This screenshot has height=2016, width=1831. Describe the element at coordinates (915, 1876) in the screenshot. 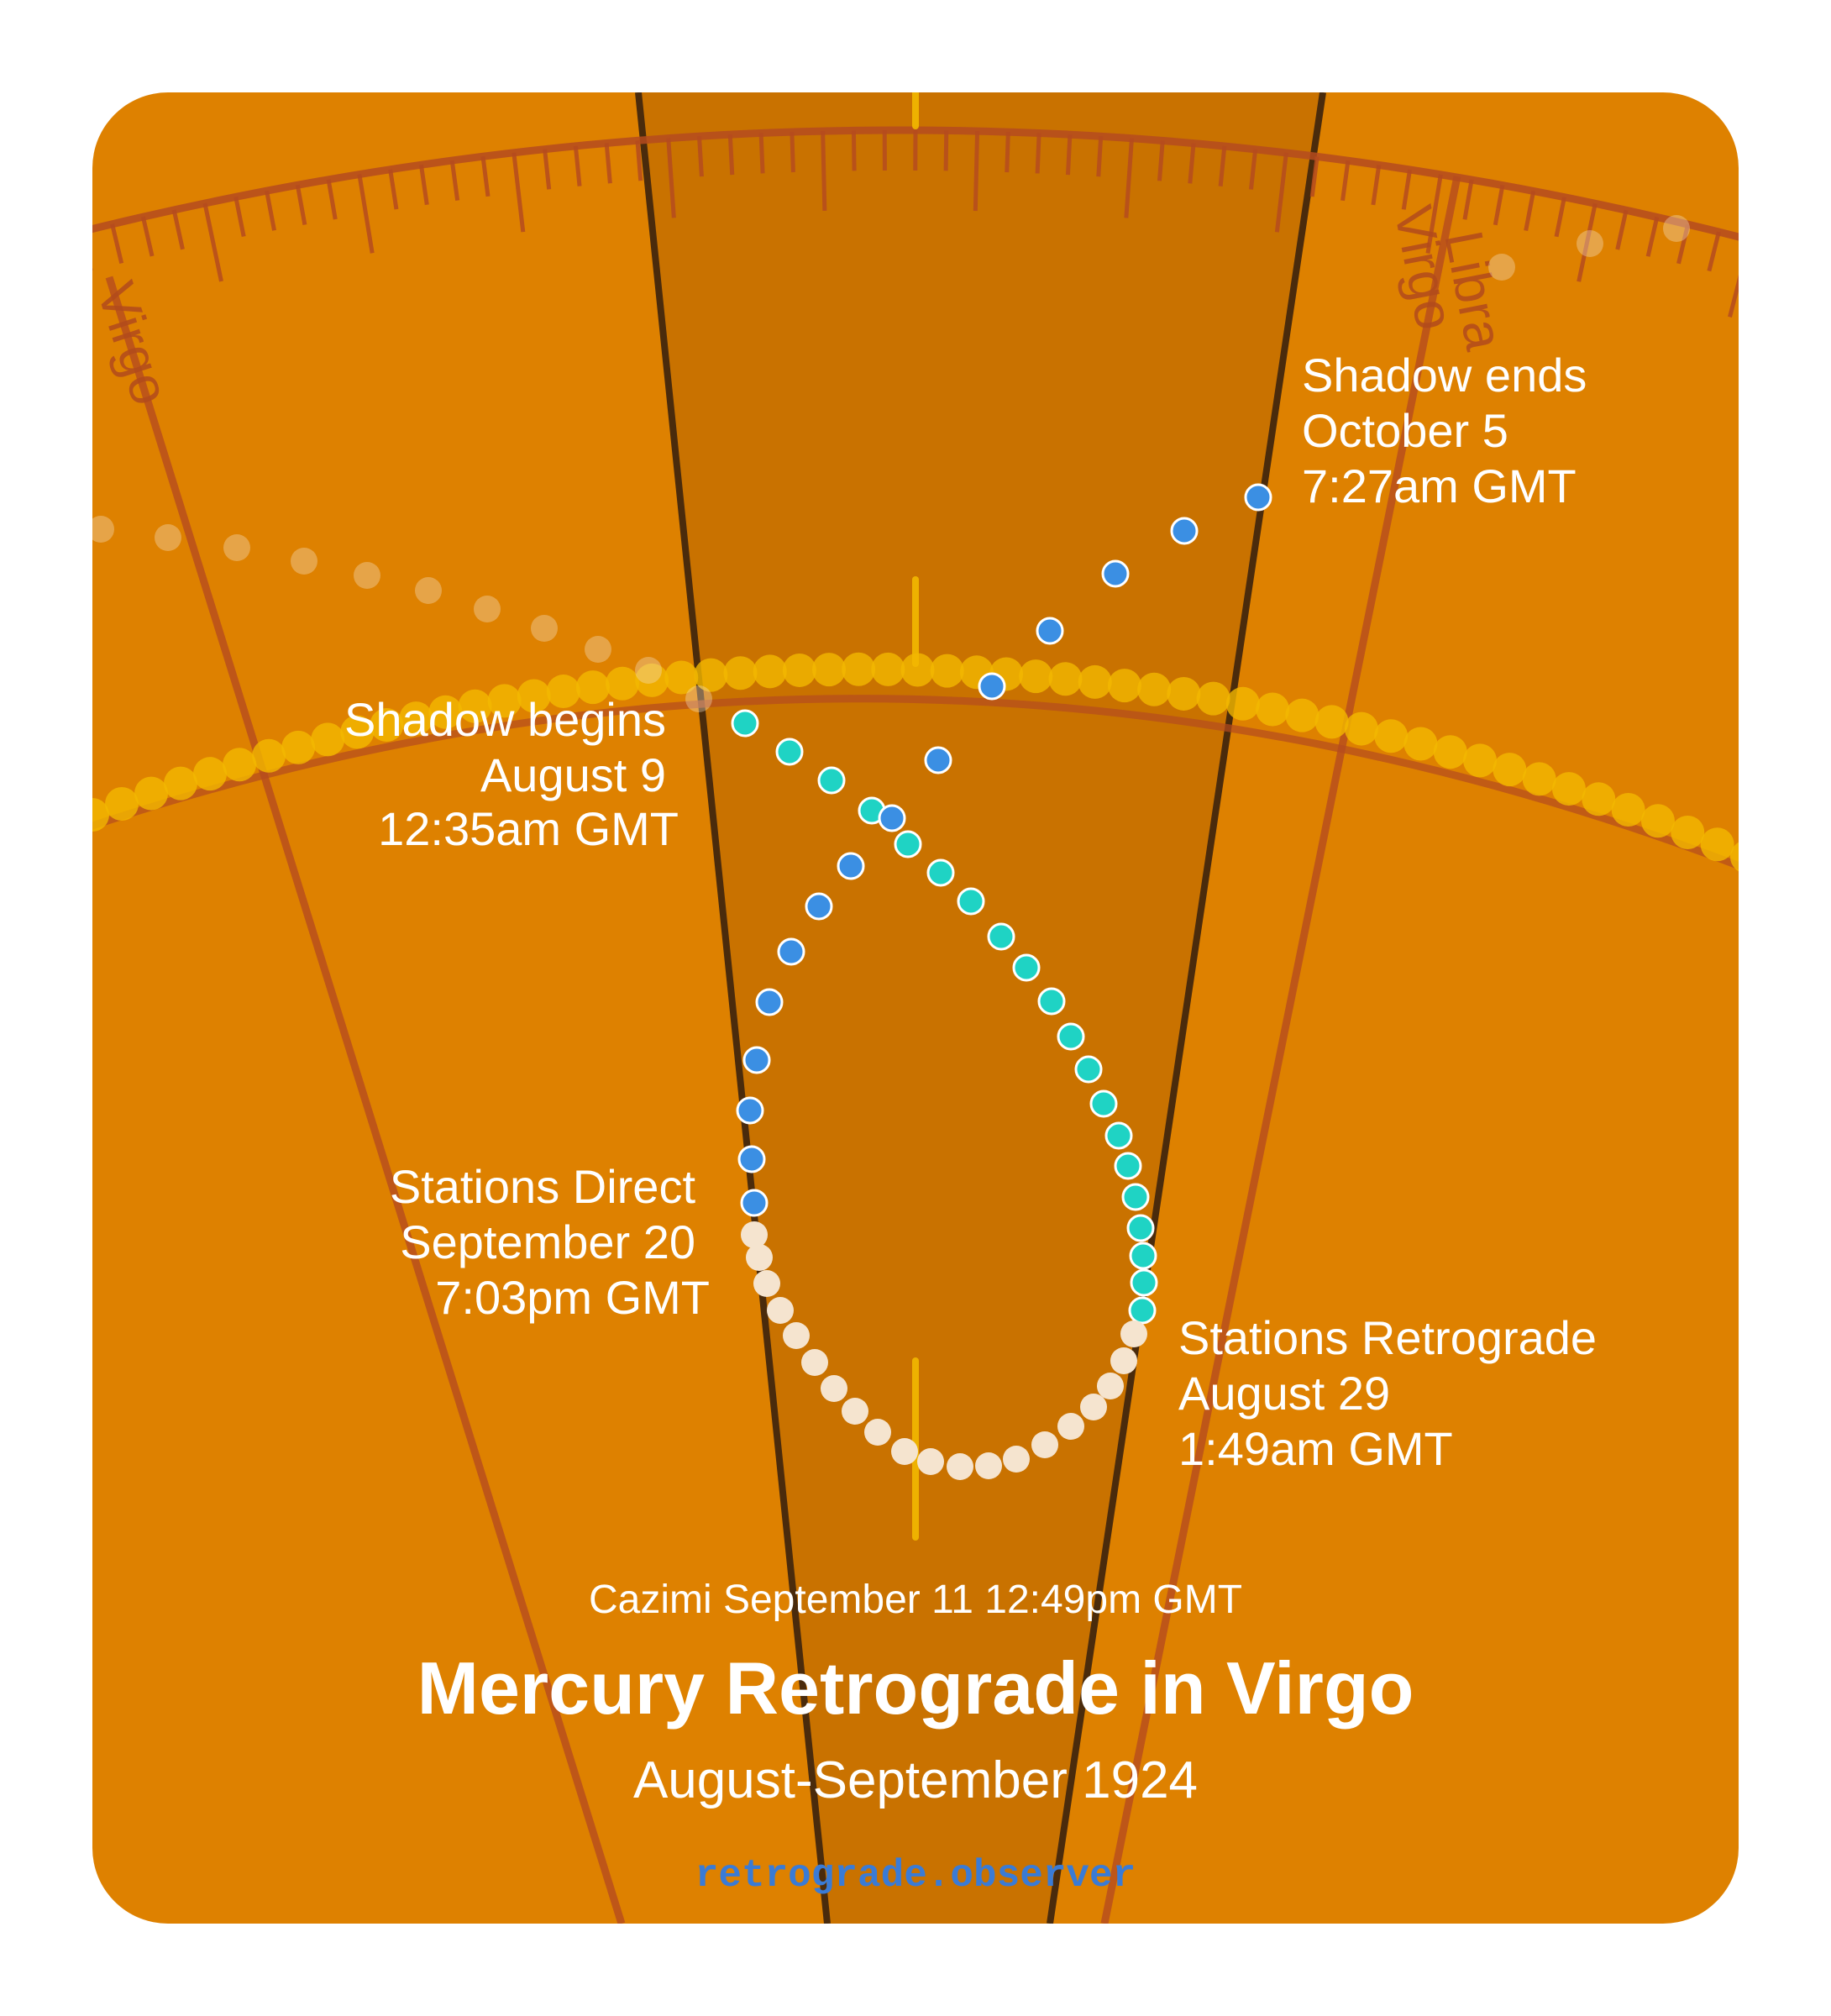

I see `brand-link: retrograde.observer` at that location.